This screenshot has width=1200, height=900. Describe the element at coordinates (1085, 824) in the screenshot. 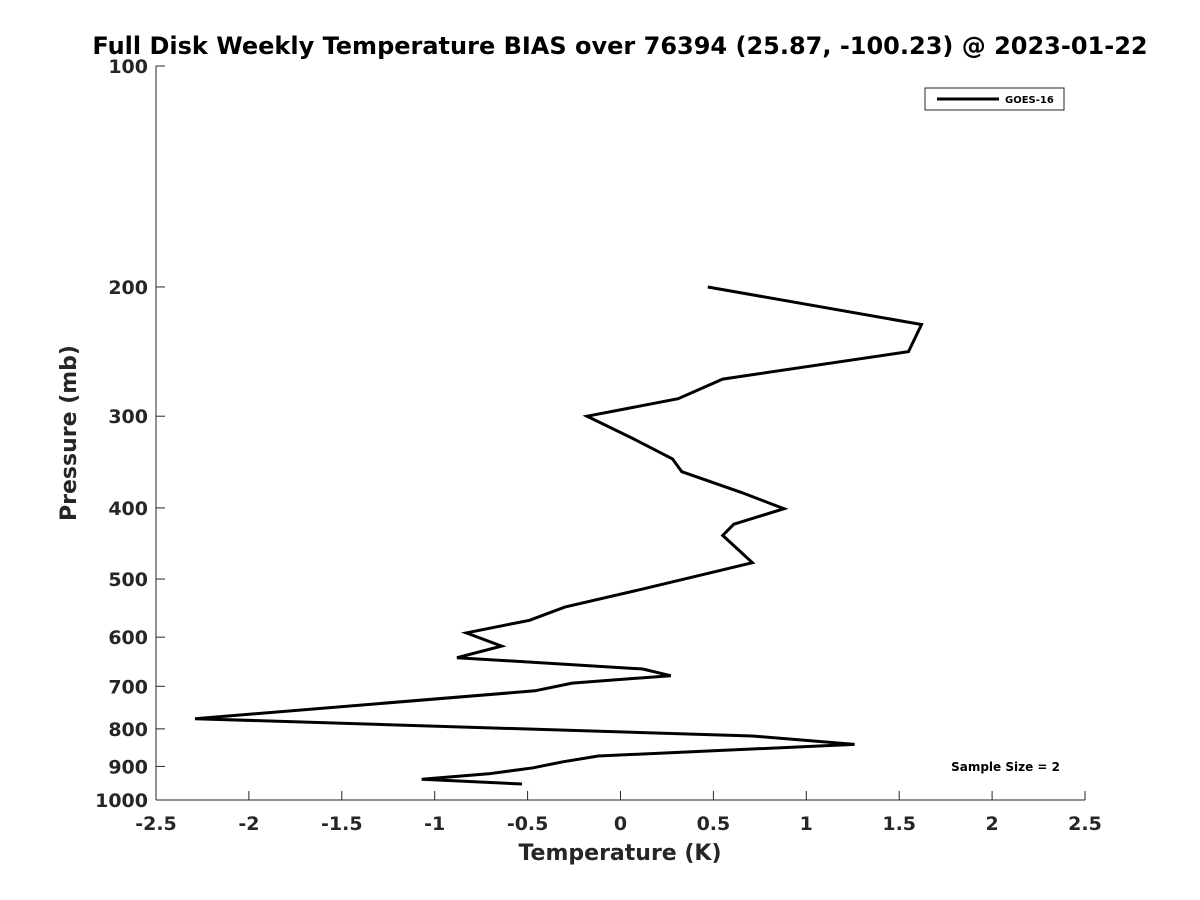

I see `x-tick-label: 2.5` at that location.